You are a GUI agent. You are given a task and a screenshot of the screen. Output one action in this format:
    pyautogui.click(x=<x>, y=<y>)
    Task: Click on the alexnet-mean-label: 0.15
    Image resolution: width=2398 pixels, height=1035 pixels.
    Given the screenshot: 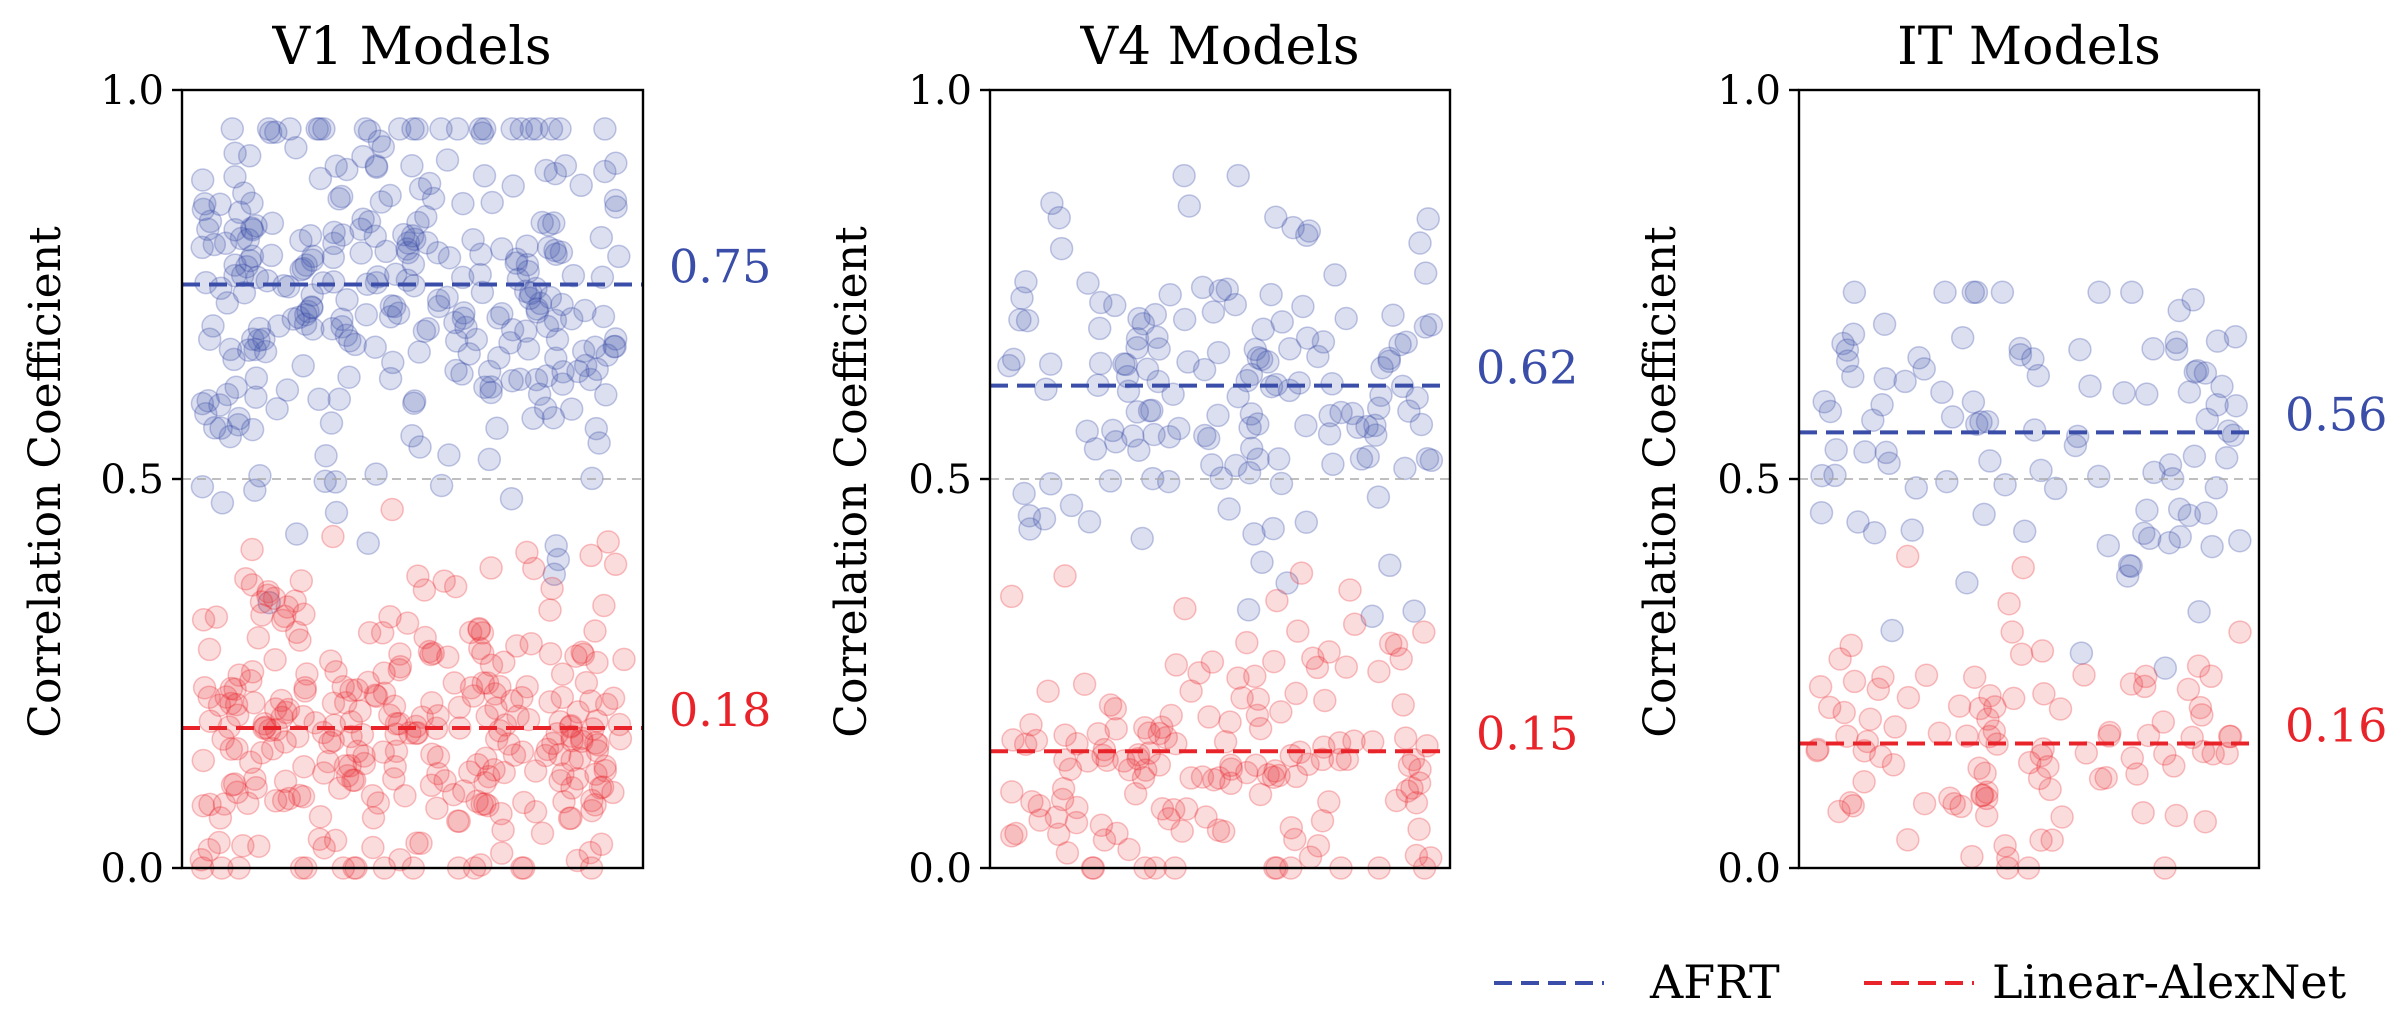 What is the action you would take?
    pyautogui.click(x=1527, y=733)
    